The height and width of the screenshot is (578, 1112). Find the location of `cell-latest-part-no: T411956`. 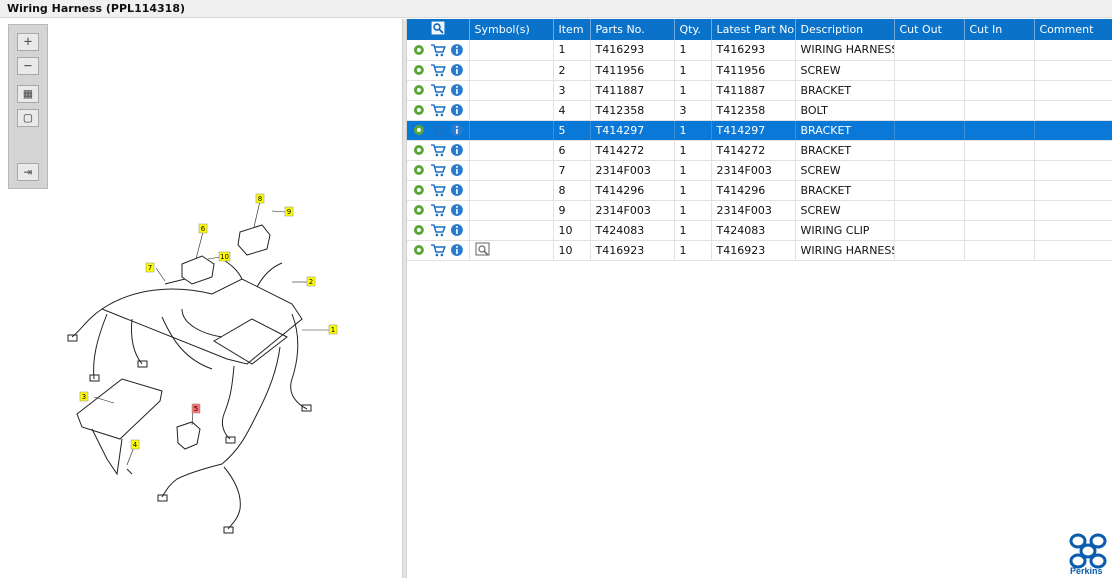

cell-latest-part-no: T411956 is located at coordinates (753, 70).